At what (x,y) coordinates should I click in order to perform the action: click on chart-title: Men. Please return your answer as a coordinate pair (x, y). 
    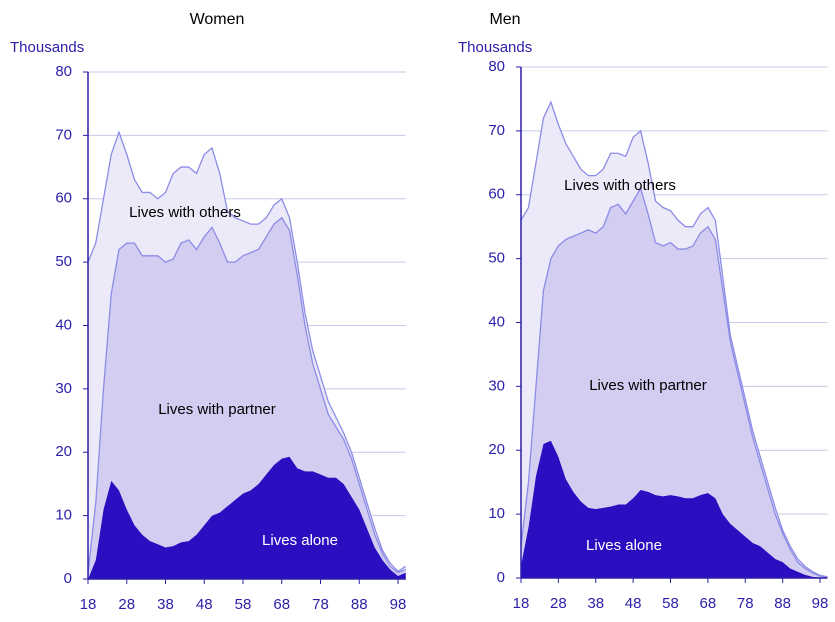
    Looking at the image, I should click on (504, 19).